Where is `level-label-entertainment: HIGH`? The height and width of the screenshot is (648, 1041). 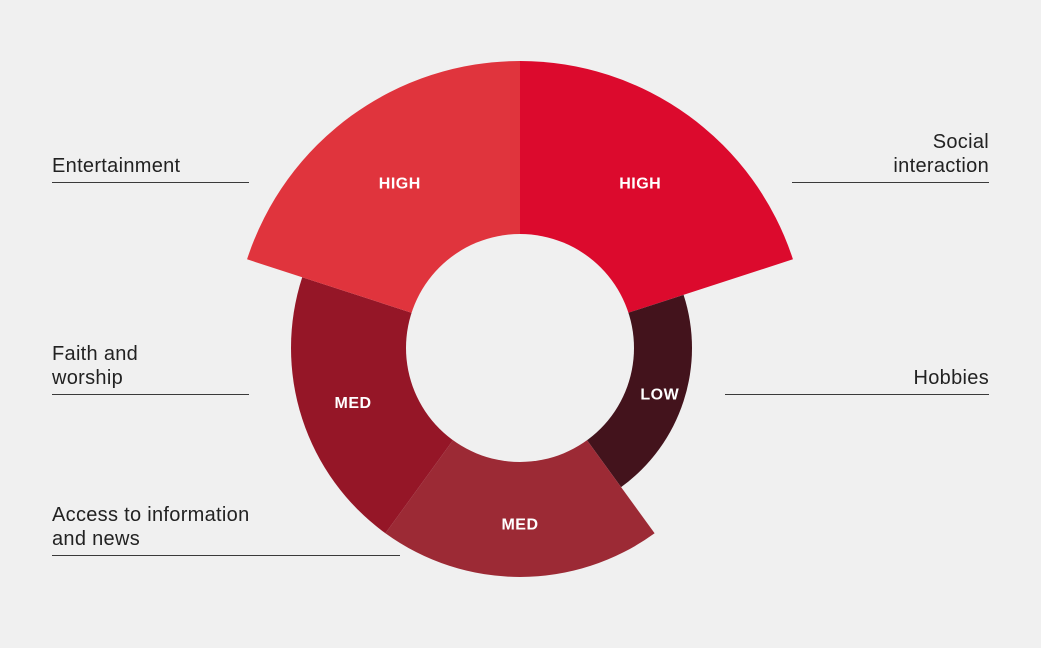 level-label-entertainment: HIGH is located at coordinates (400, 184).